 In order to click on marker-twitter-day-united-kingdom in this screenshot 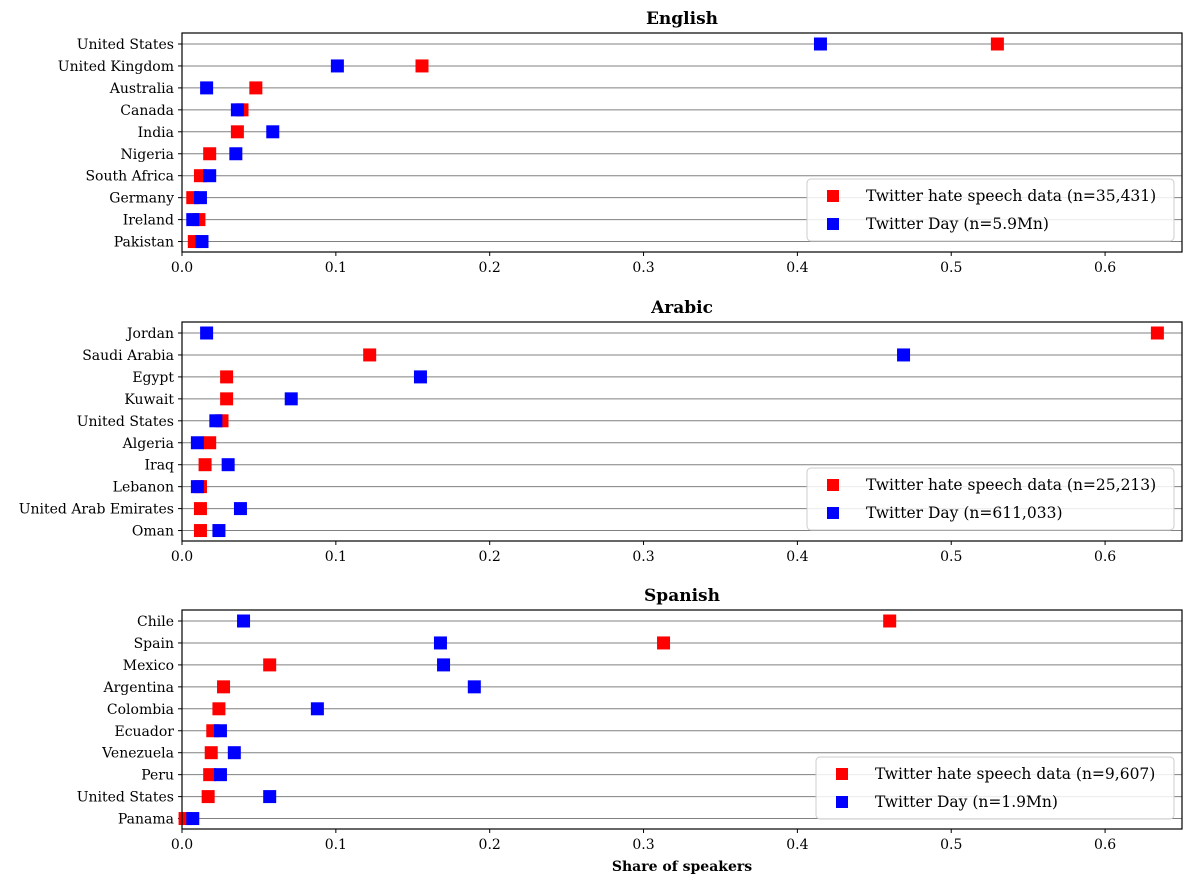, I will do `click(337, 66)`.